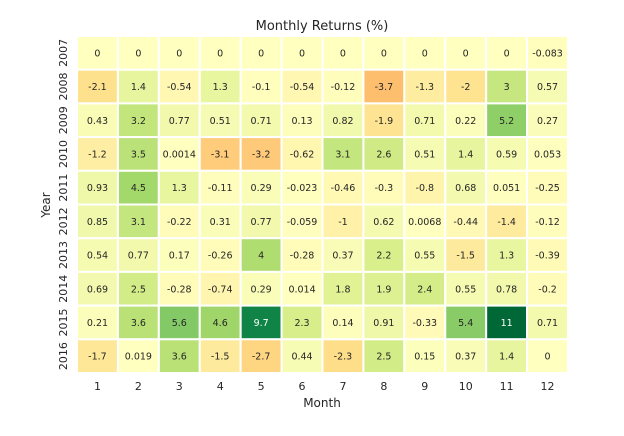 This screenshot has width=624, height=436. I want to click on cell-value-label: 2.2, so click(383, 256).